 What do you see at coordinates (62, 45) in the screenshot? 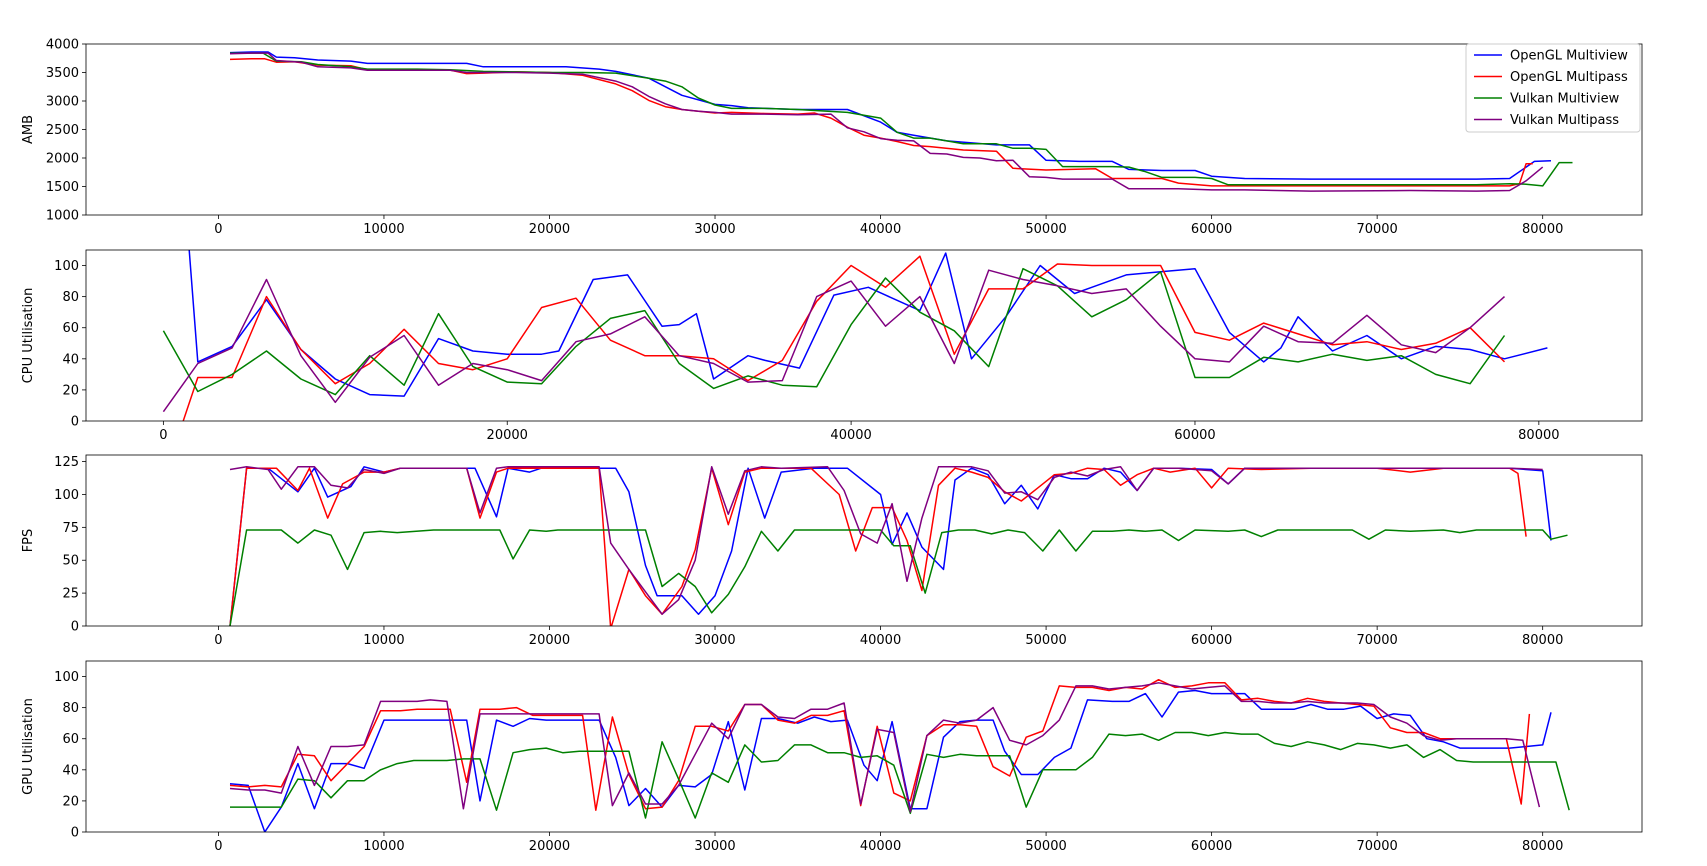
I see `y-tick-label: 4000` at bounding box center [62, 45].